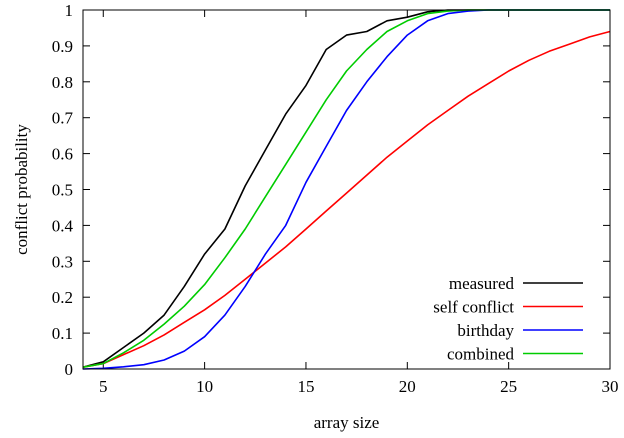  Describe the element at coordinates (63, 118) in the screenshot. I see `y-tick-label: 0.7` at that location.